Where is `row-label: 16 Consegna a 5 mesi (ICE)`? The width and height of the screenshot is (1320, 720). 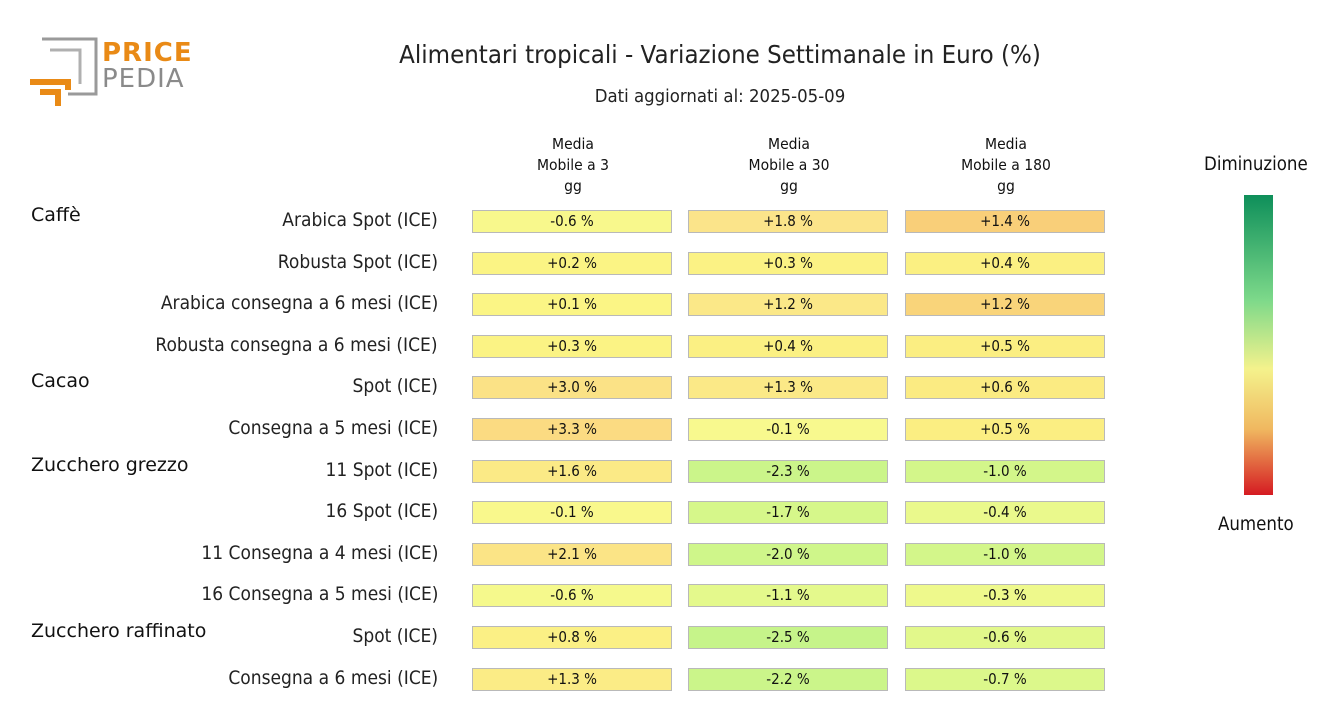 row-label: 16 Consegna a 5 mesi (ICE) is located at coordinates (319, 594).